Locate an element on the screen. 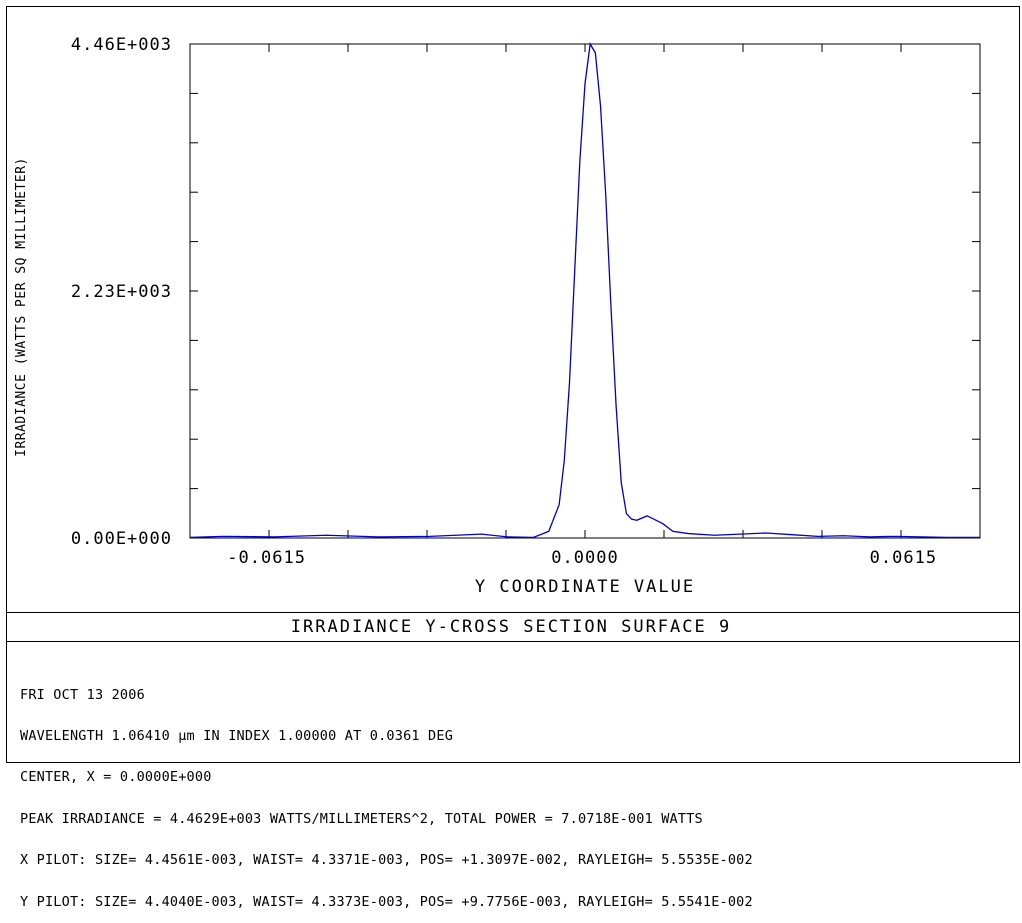 The image size is (1022, 923). y-axis-label: IRRADIANCE (WATTS PER SQ MILLIMETER) is located at coordinates (21, 307).